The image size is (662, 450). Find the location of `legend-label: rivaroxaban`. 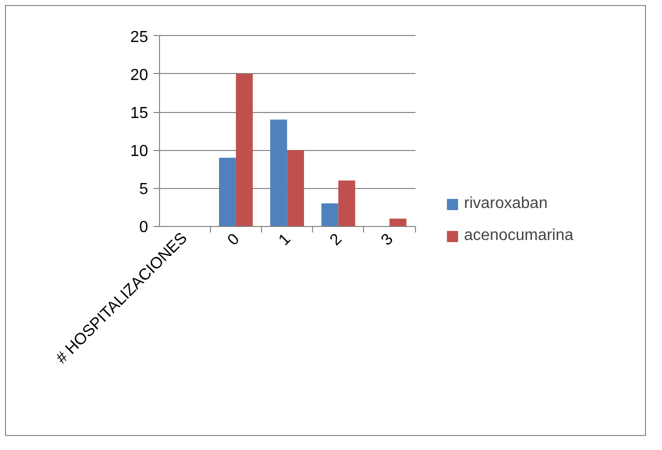

legend-label: rivaroxaban is located at coordinates (506, 204).